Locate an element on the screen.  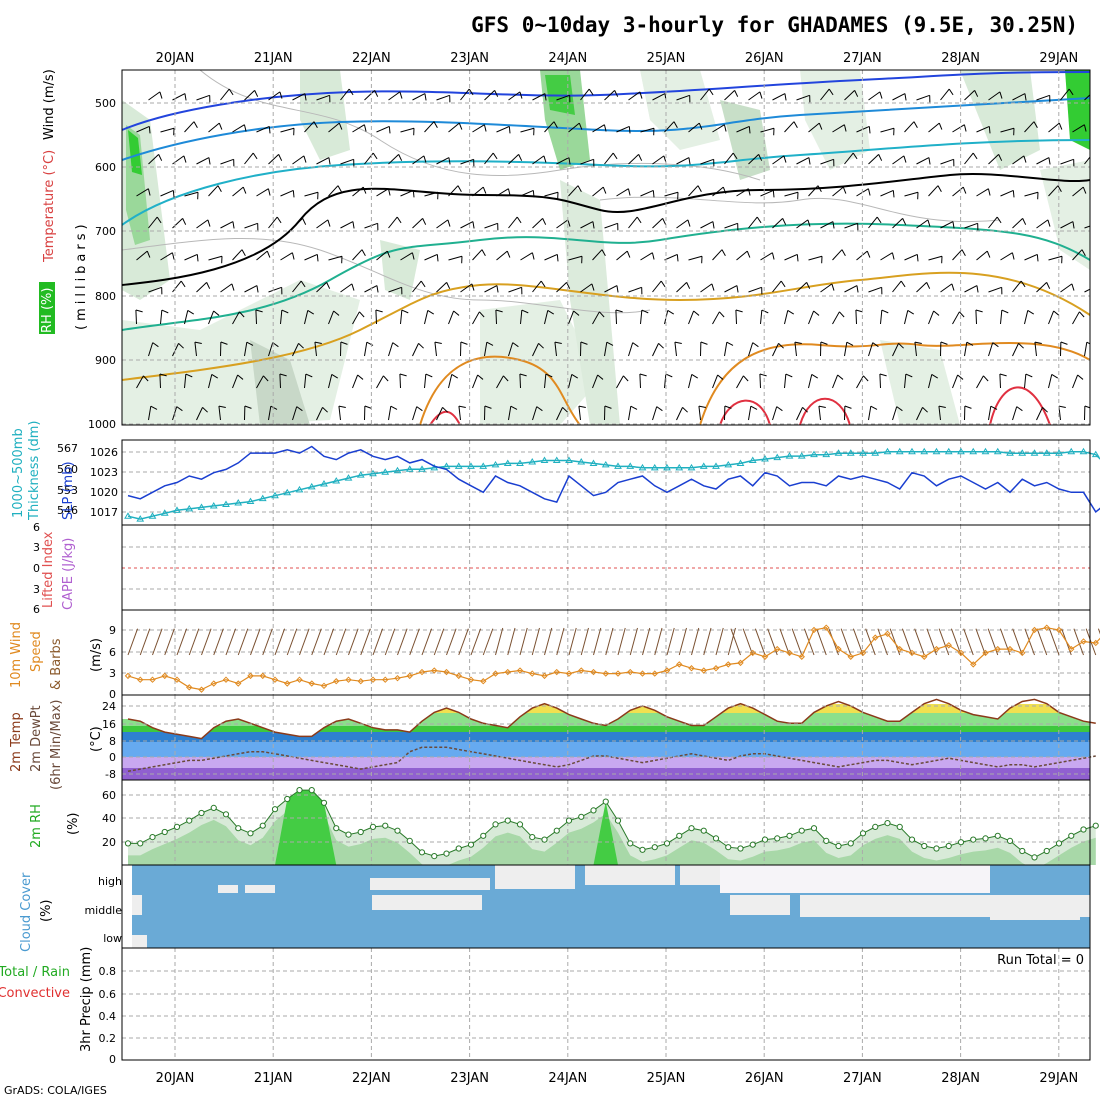
wind10-label-b: Speed is located at coordinates (36, 651).